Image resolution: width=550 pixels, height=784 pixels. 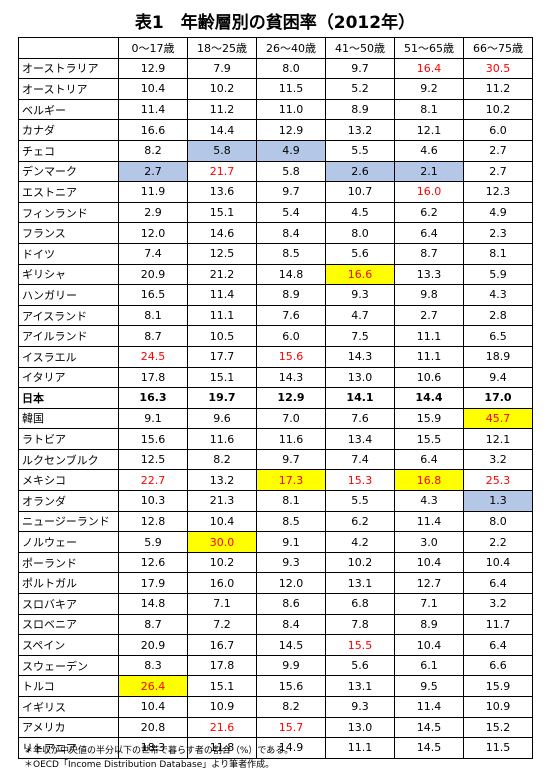 I want to click on value-cell: 16.6, so click(x=360, y=274).